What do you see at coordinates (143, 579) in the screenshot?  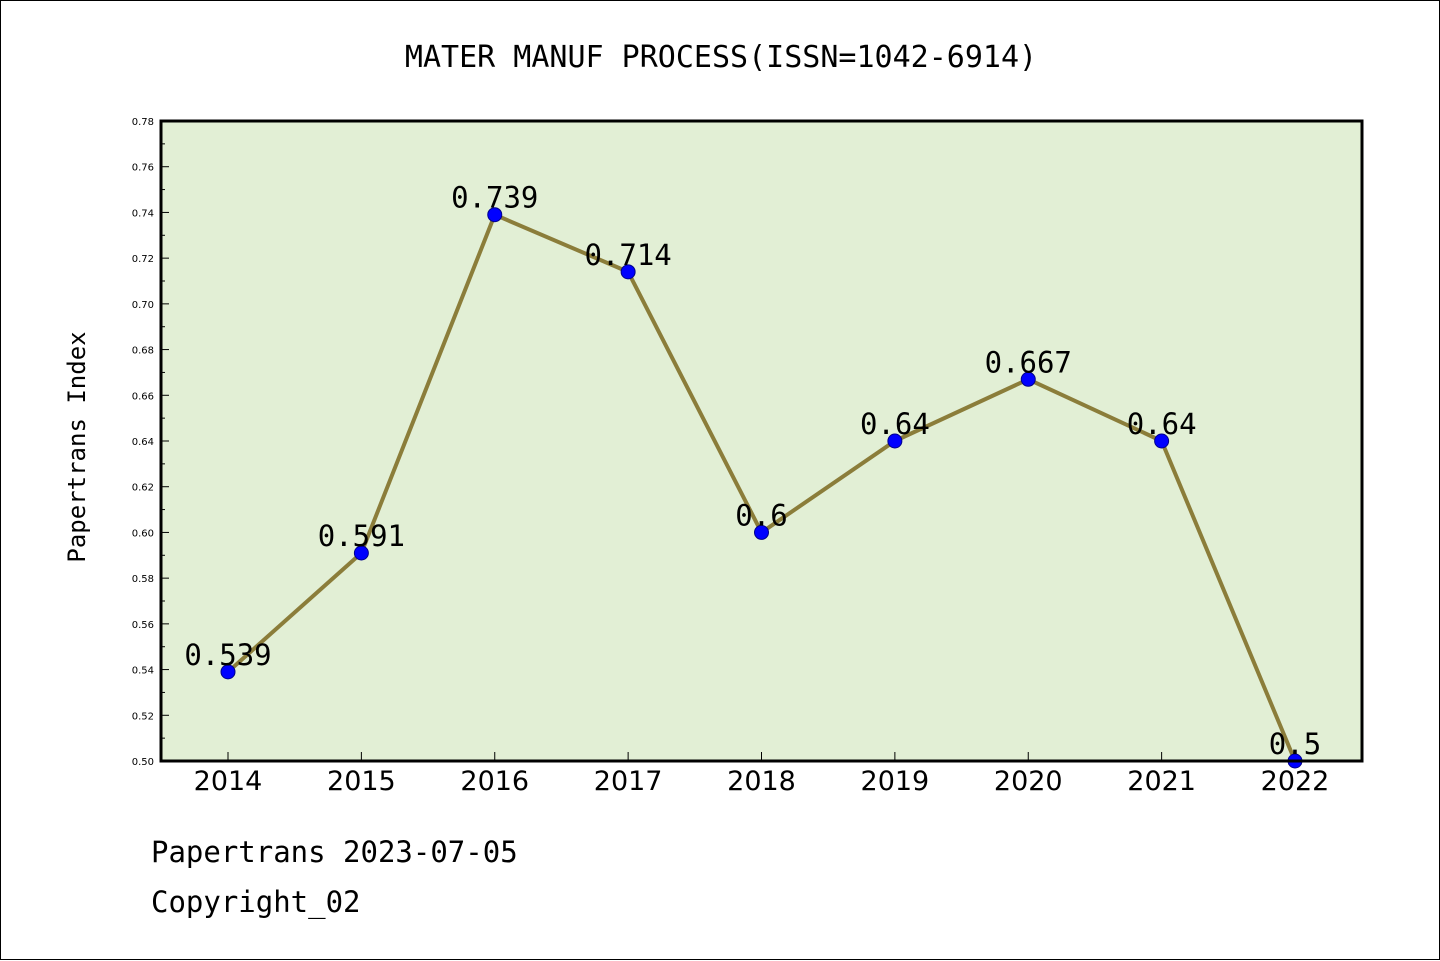 I see `y-tick-label: 0.58` at bounding box center [143, 579].